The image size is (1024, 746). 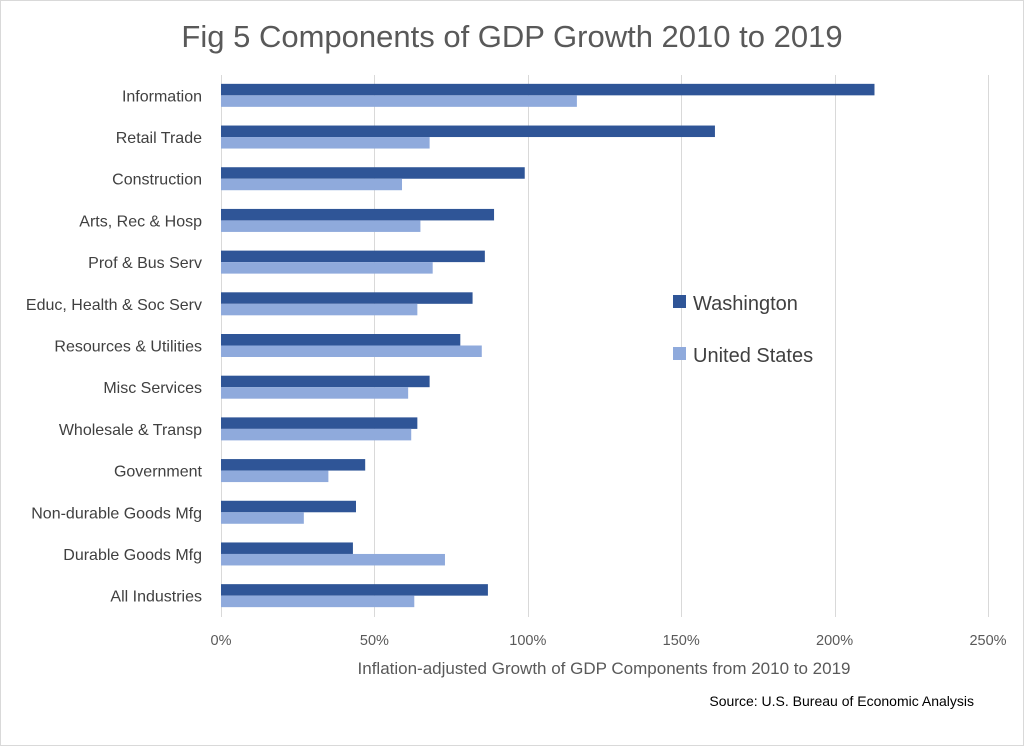 I want to click on legend-swatch-united-states, so click(x=679, y=353).